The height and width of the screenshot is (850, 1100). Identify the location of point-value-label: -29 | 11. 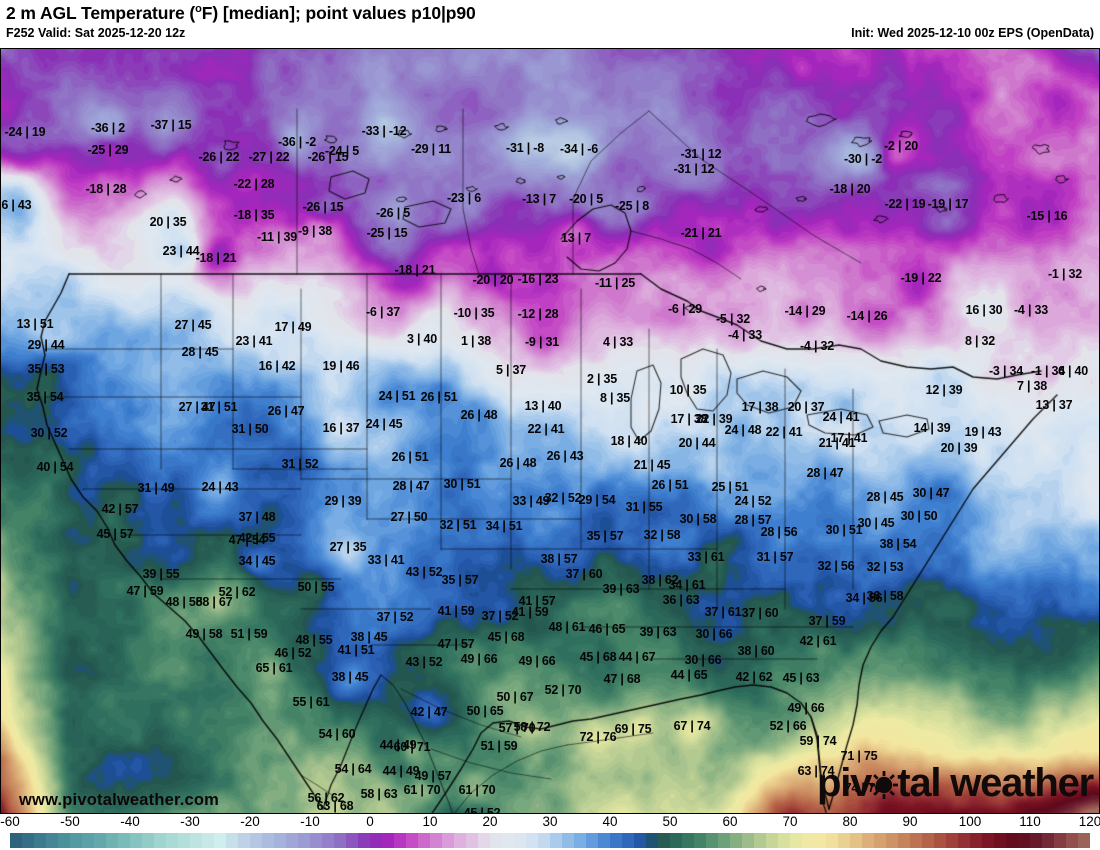
(431, 149).